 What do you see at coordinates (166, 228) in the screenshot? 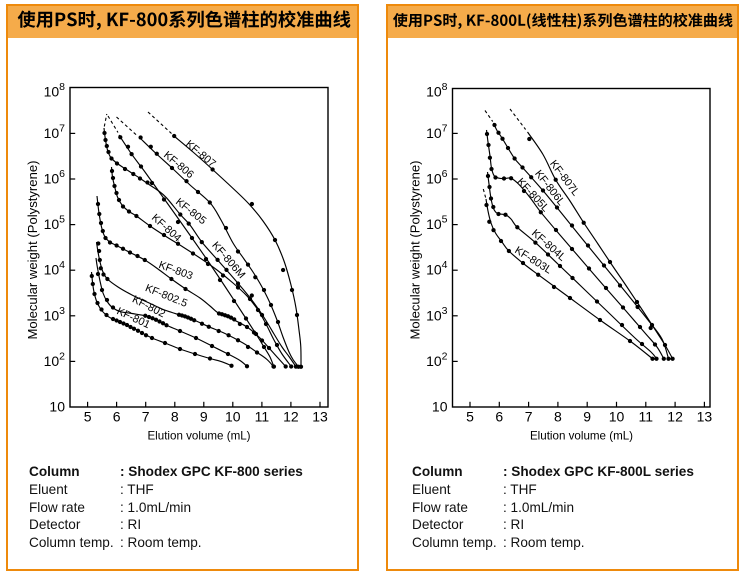
I see `svg-text: KF-804` at bounding box center [166, 228].